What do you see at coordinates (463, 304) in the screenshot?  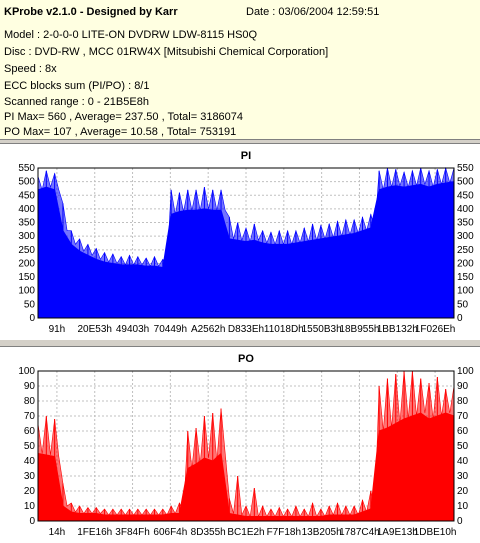 I see `pi-ytick-right: 50` at bounding box center [463, 304].